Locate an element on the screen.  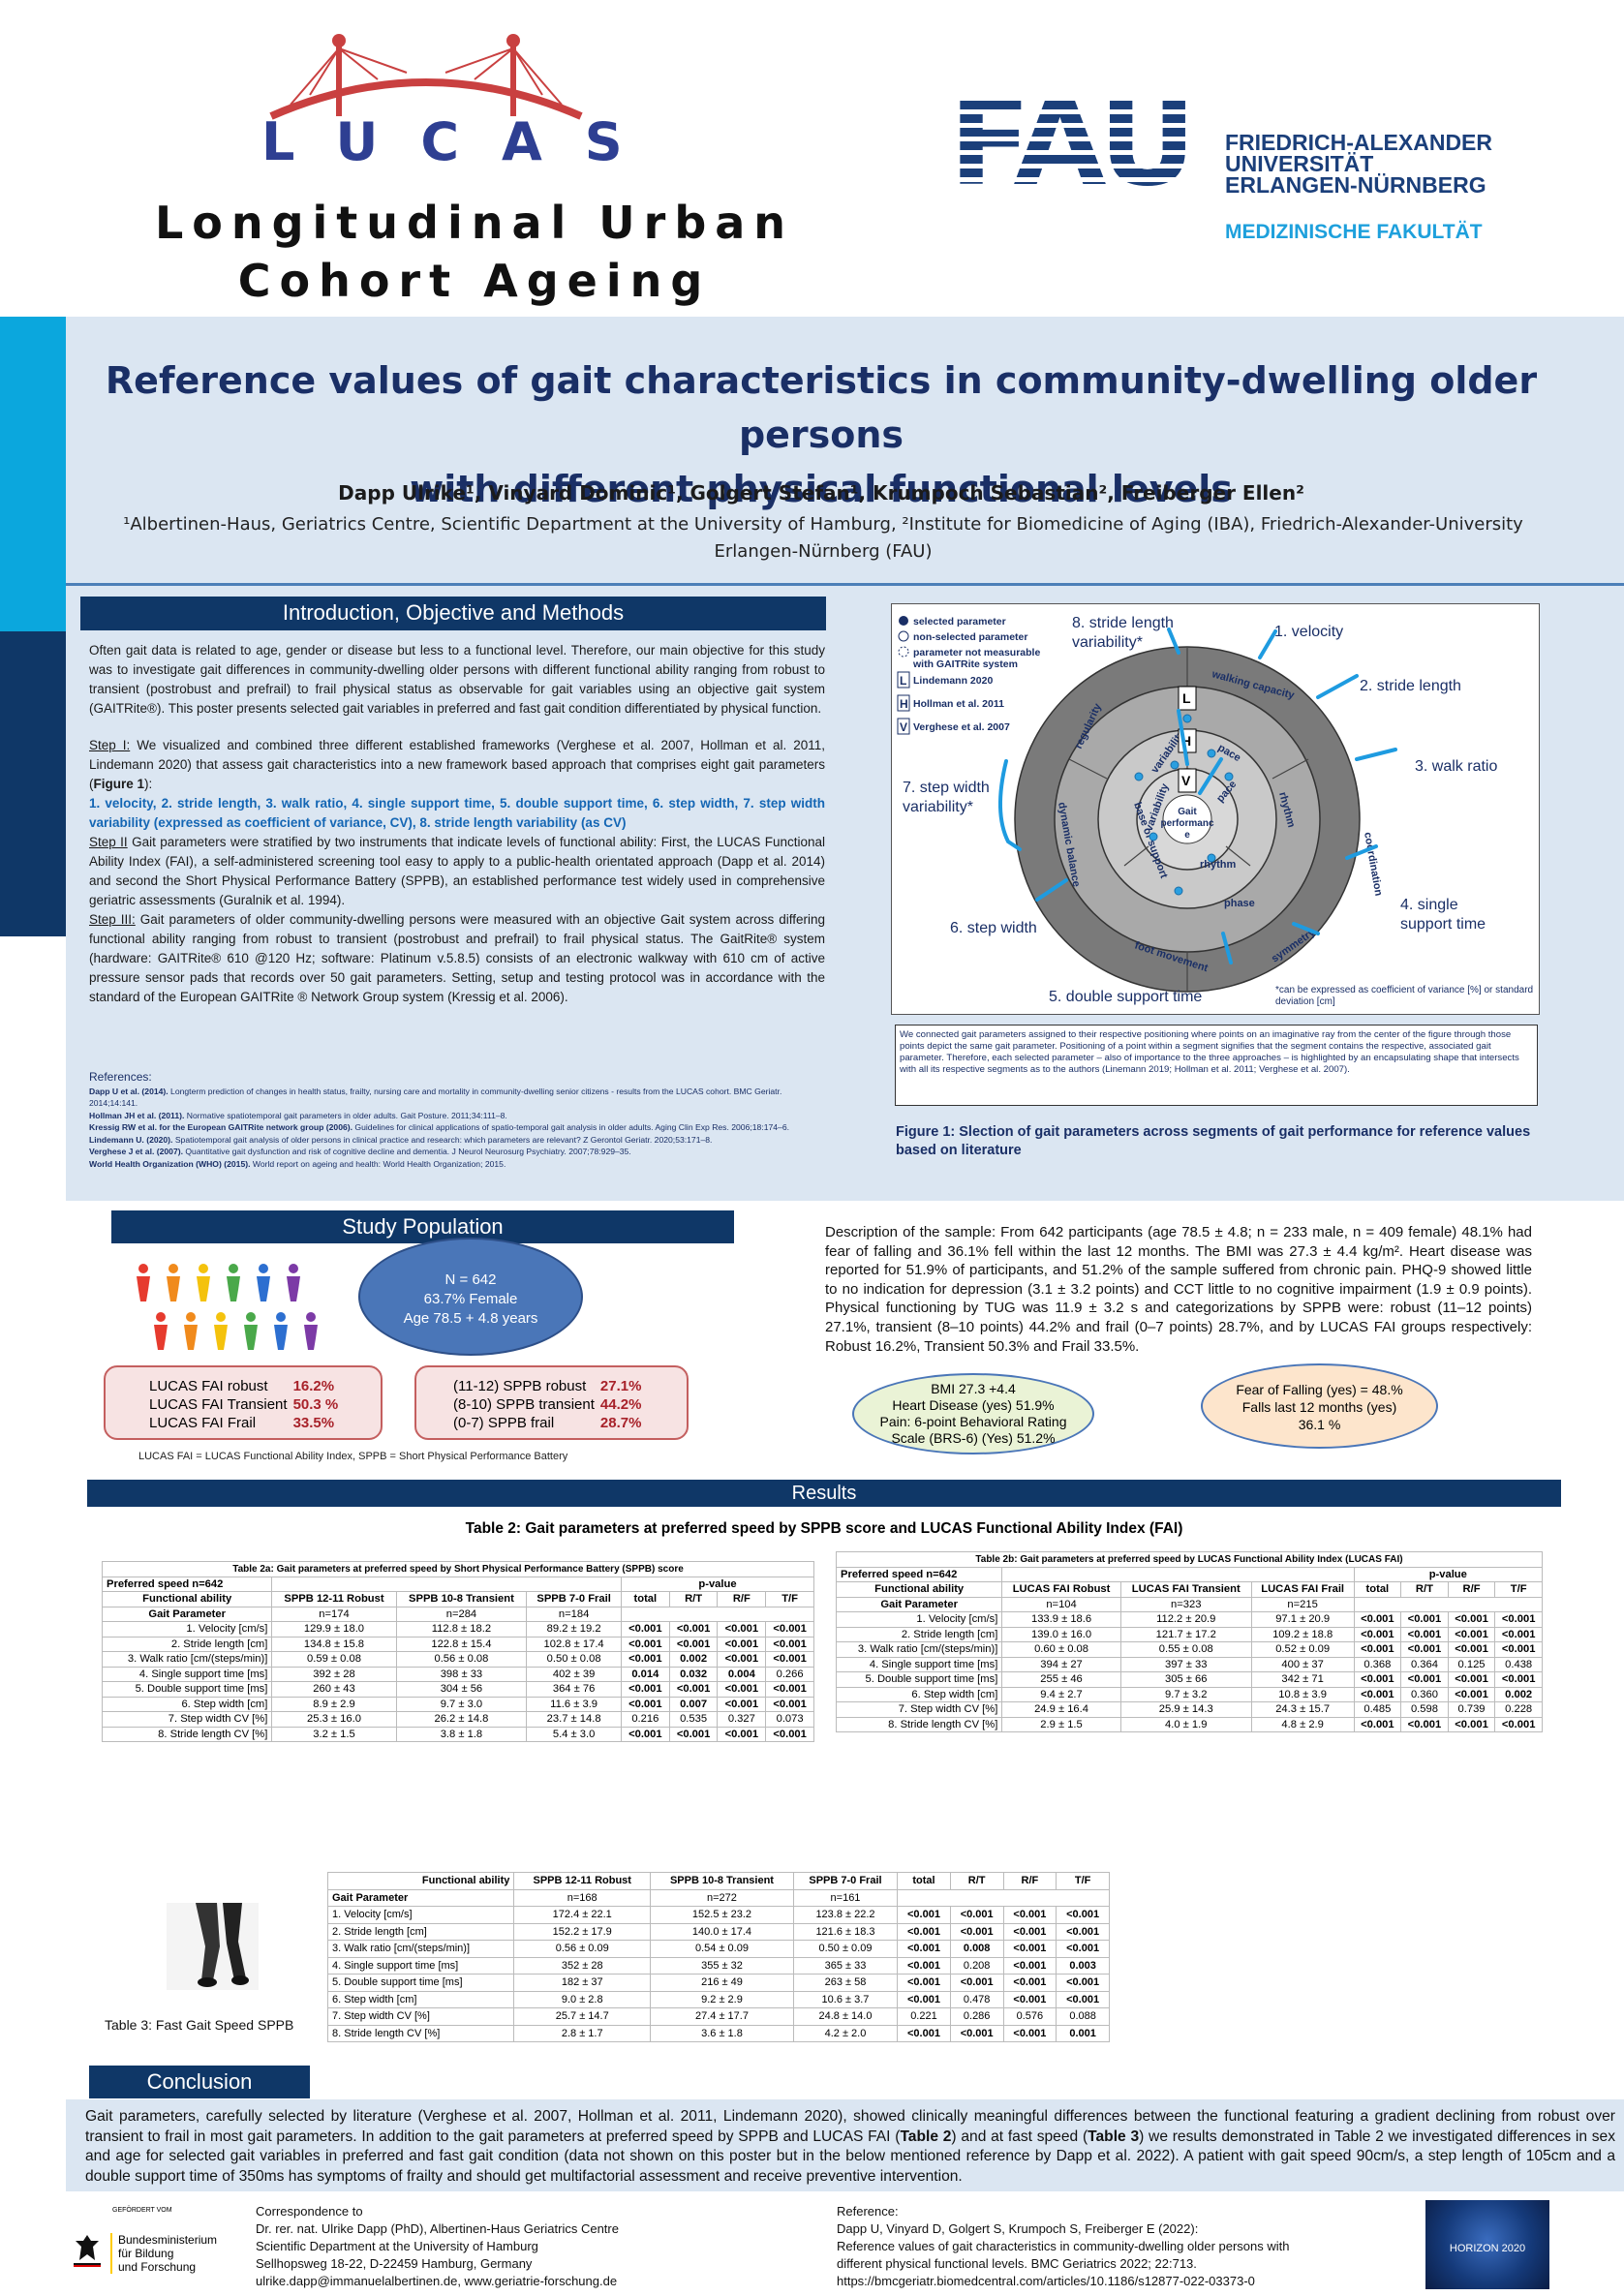
param-label-1: 1. velocity is located at coordinates (1308, 632).